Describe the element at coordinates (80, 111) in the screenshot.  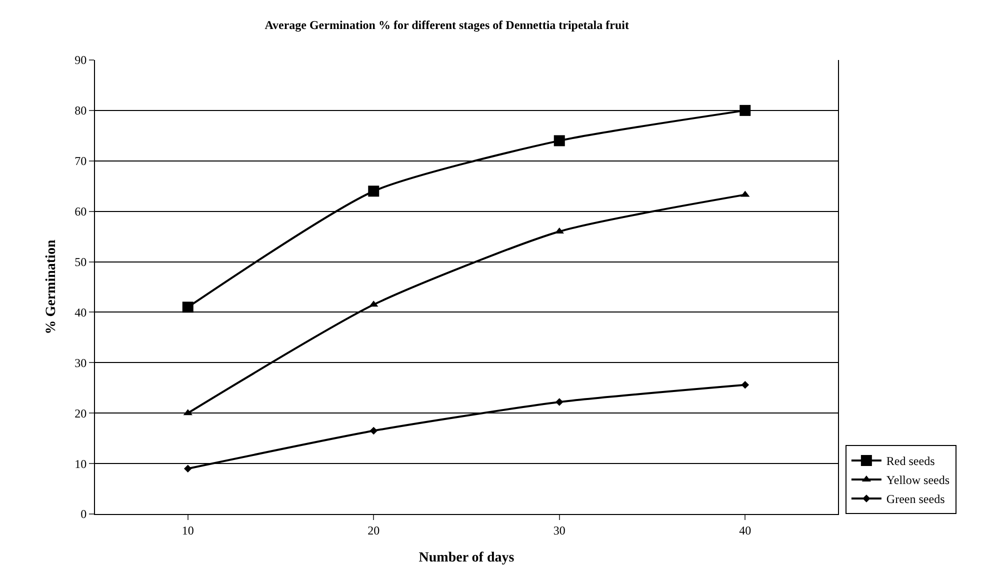
I see `y-tick-label: 80` at that location.